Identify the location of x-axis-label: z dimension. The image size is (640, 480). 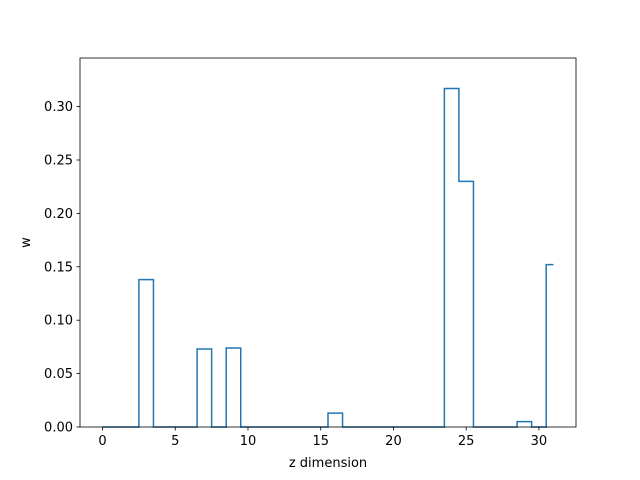
(328, 463).